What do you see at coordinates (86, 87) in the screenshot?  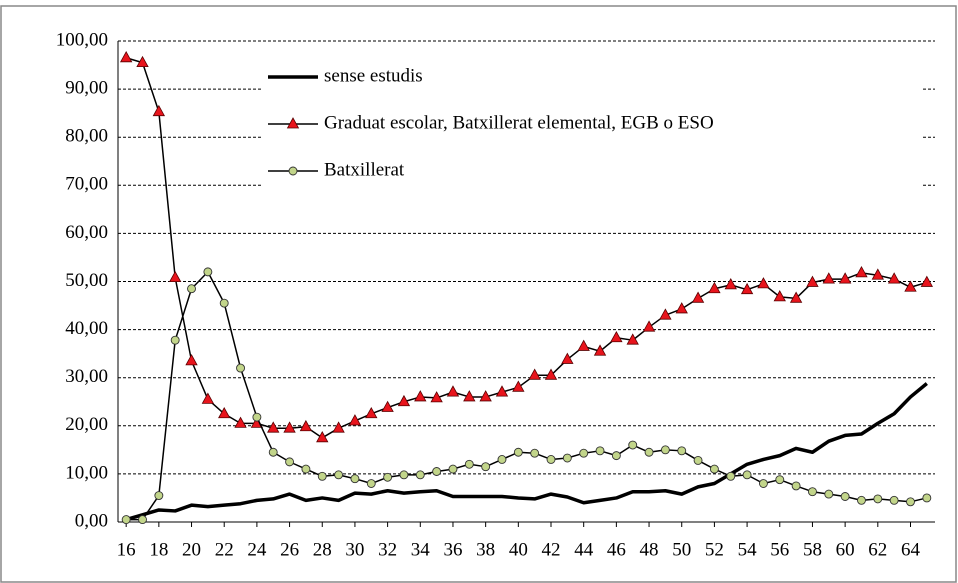 I see `y-tick-label: 90,00` at bounding box center [86, 87].